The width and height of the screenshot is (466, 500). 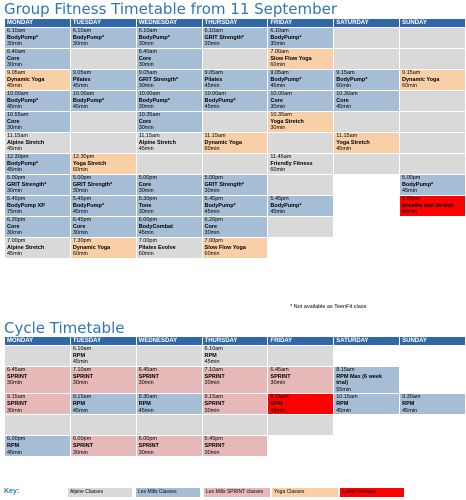 I want to click on class-time: 8.15am, so click(x=345, y=370).